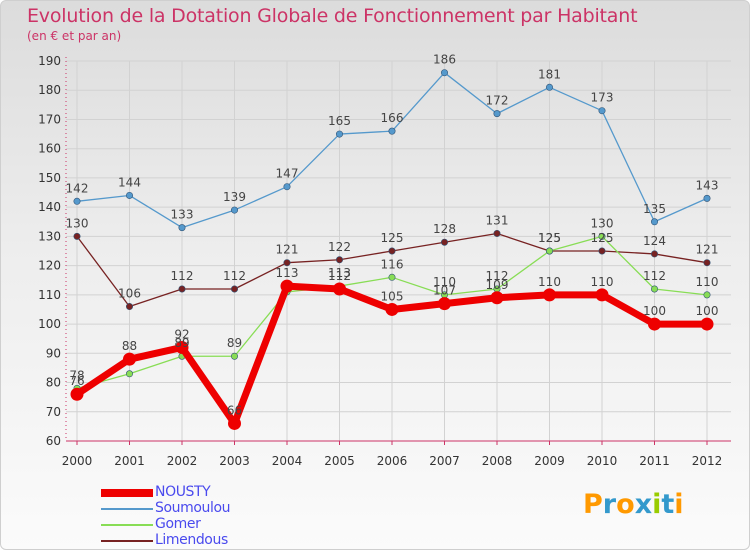  Describe the element at coordinates (127, 541) in the screenshot. I see `legend-swatch-limendous` at that location.